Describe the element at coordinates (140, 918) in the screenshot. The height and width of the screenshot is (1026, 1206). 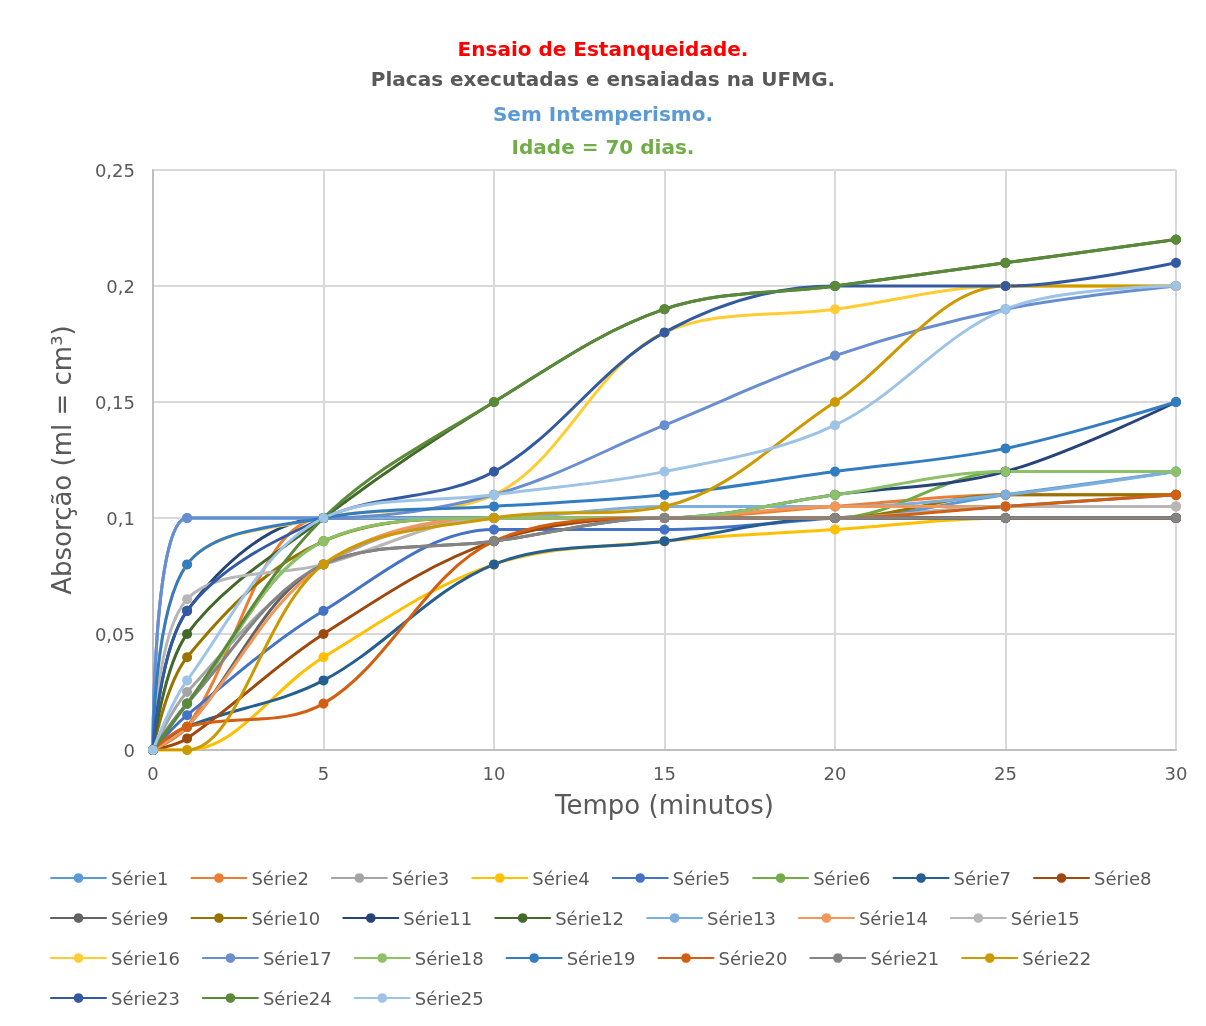
I see `legend-label: Série9` at that location.